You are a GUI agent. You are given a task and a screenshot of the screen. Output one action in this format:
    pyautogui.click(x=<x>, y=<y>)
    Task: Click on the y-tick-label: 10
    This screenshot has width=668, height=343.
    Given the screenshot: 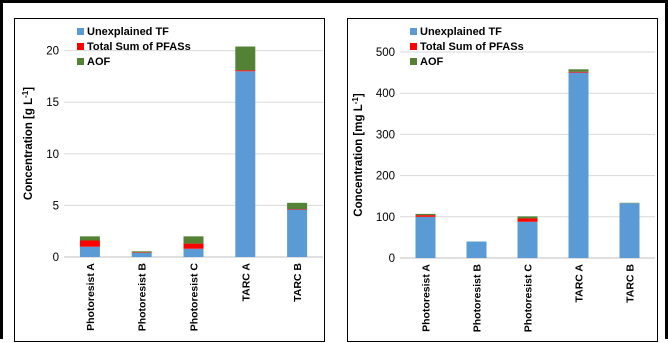 What is the action you would take?
    pyautogui.click(x=52, y=155)
    